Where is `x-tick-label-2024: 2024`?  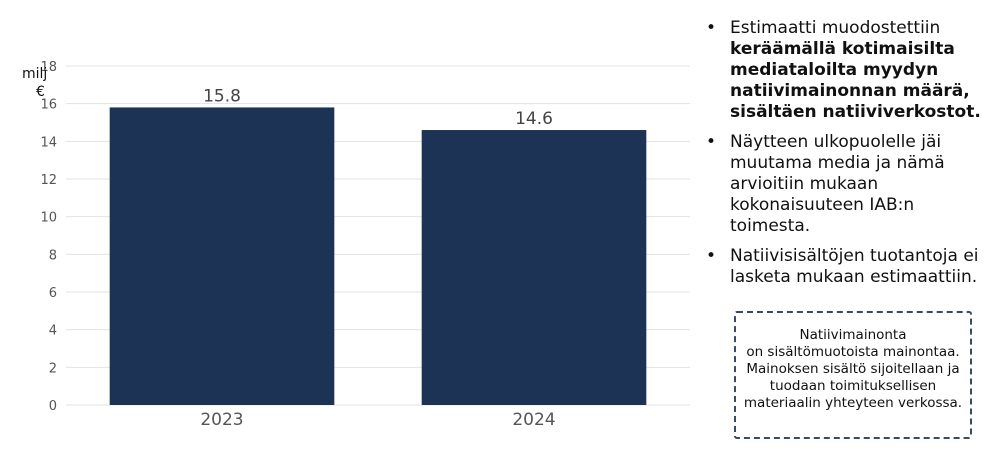
x-tick-label-2024: 2024 is located at coordinates (533, 420).